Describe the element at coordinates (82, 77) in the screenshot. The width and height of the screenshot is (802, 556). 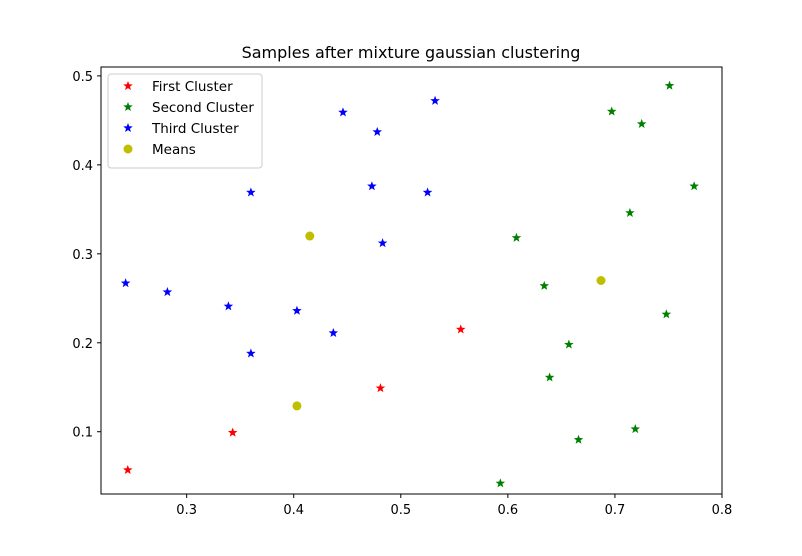
I see `y-tick-label: 0.5` at that location.